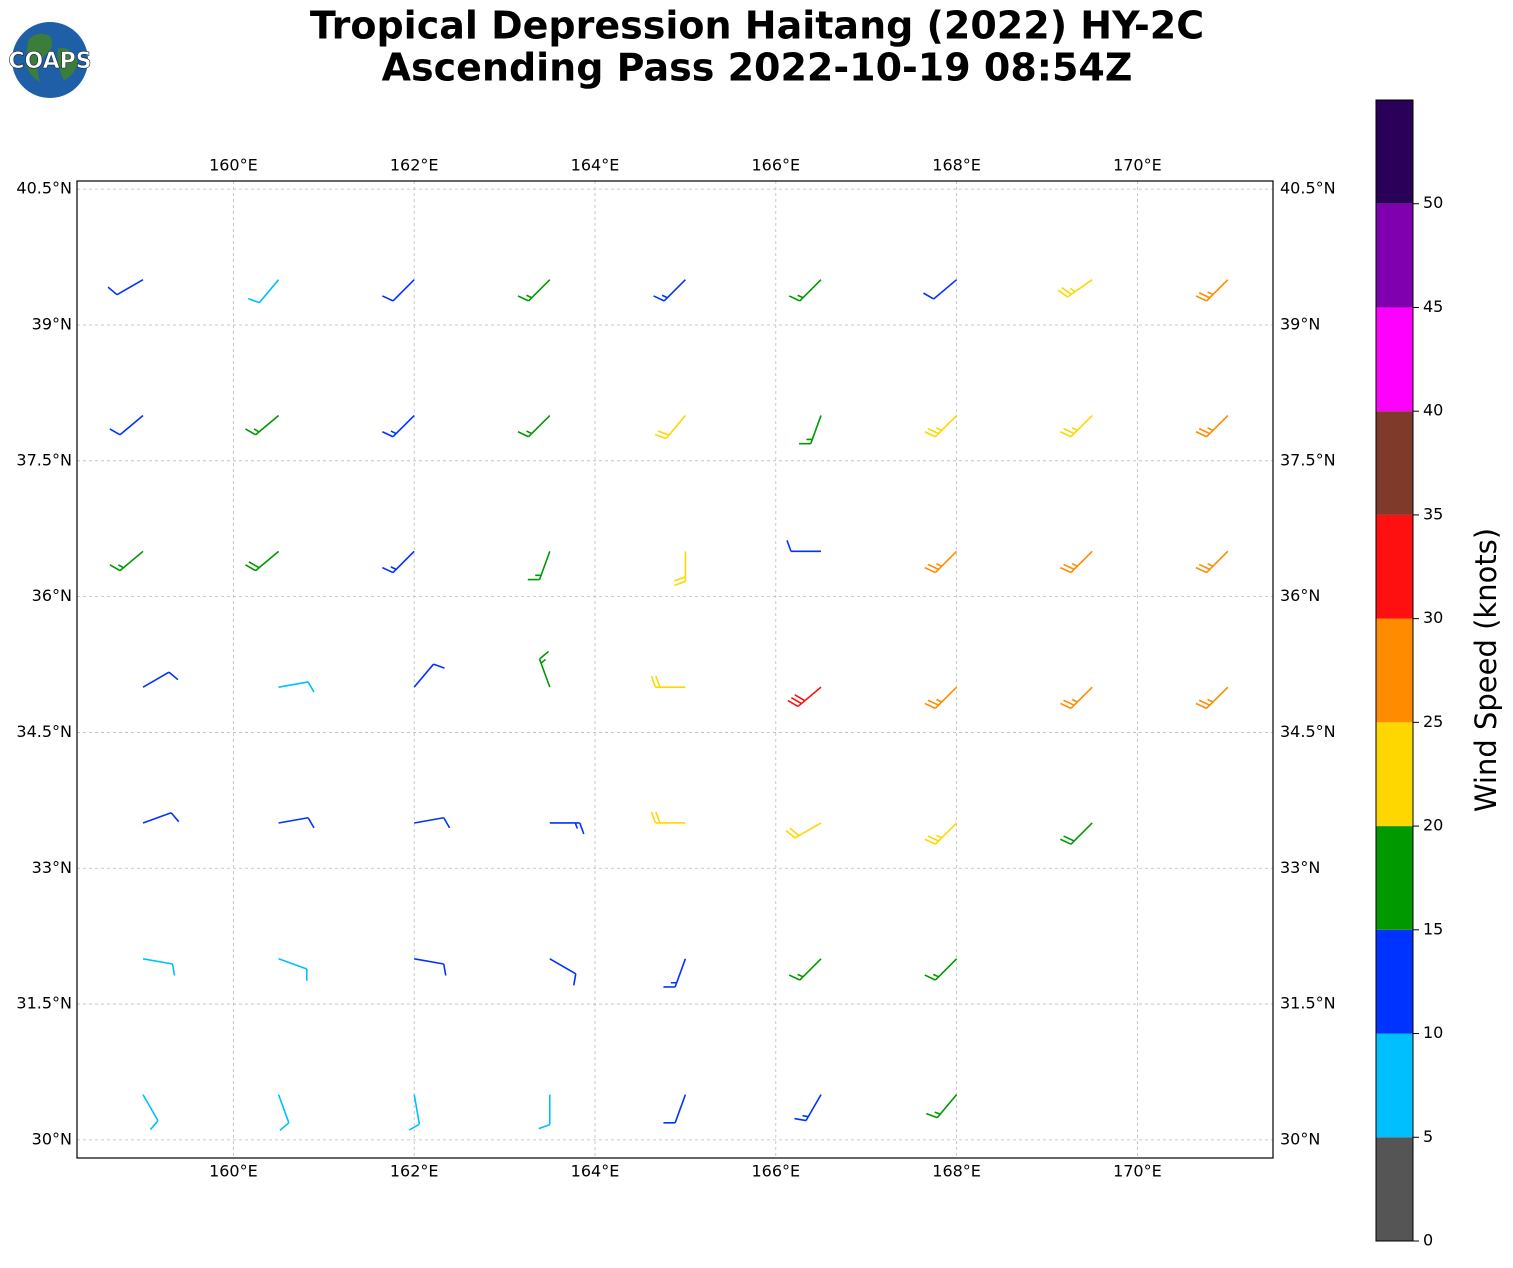 The image size is (1513, 1268). What do you see at coordinates (1433, 721) in the screenshot?
I see `colorbar-tick-label: 25` at bounding box center [1433, 721].